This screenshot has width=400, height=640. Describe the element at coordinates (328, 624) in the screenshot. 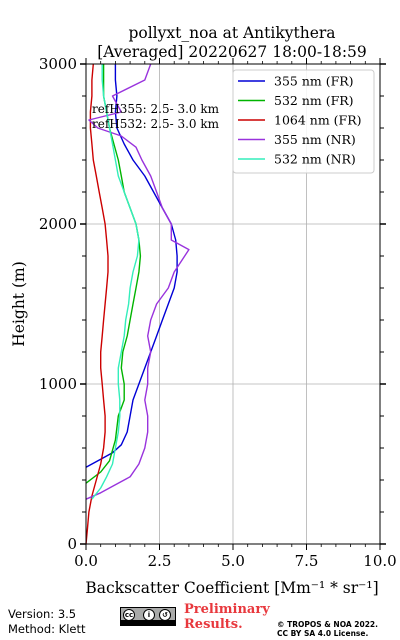

I see `copyright-line1: © TROPOS & NOA 2022.` at that location.